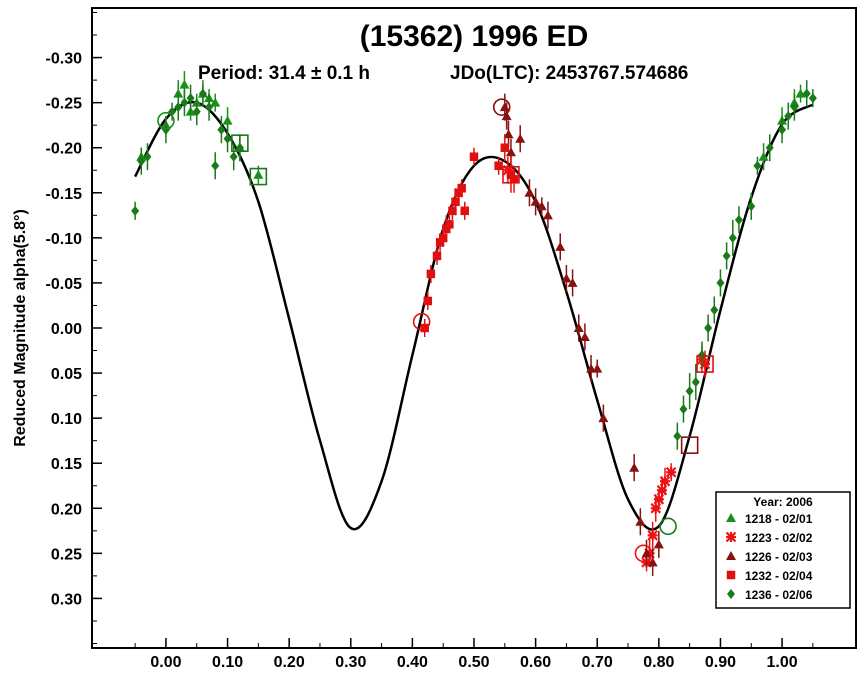 The image size is (867, 675). I want to click on y-tick-label: 0.30, so click(66, 599).